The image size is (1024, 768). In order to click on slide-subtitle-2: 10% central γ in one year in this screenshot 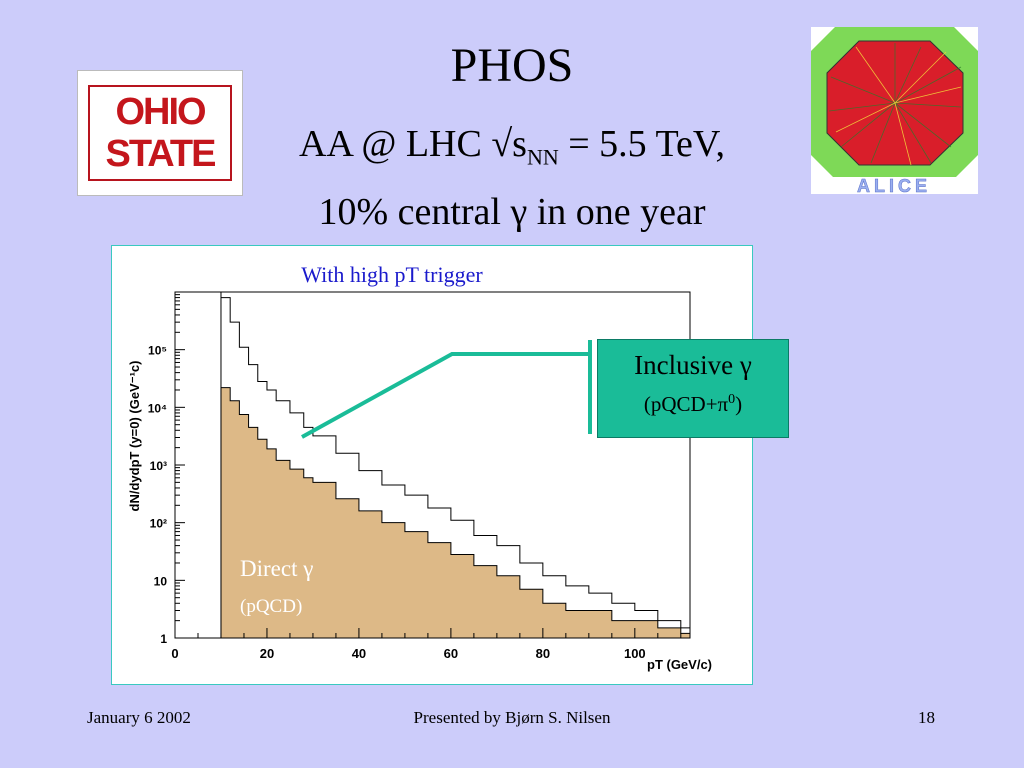, I will do `click(512, 212)`.